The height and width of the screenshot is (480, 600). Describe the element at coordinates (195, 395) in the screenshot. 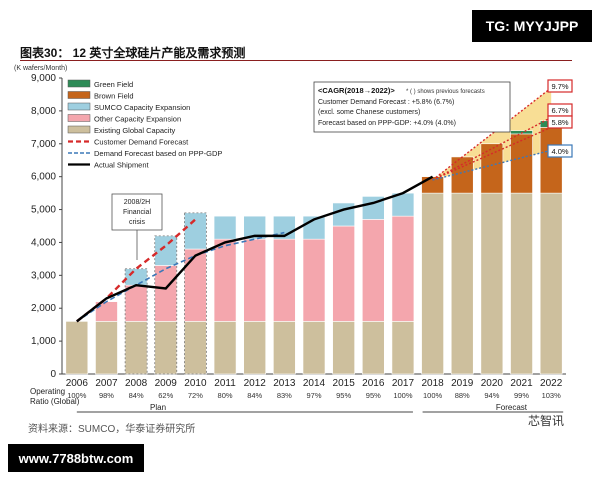

I see `operating-ratio-value: 72%` at that location.